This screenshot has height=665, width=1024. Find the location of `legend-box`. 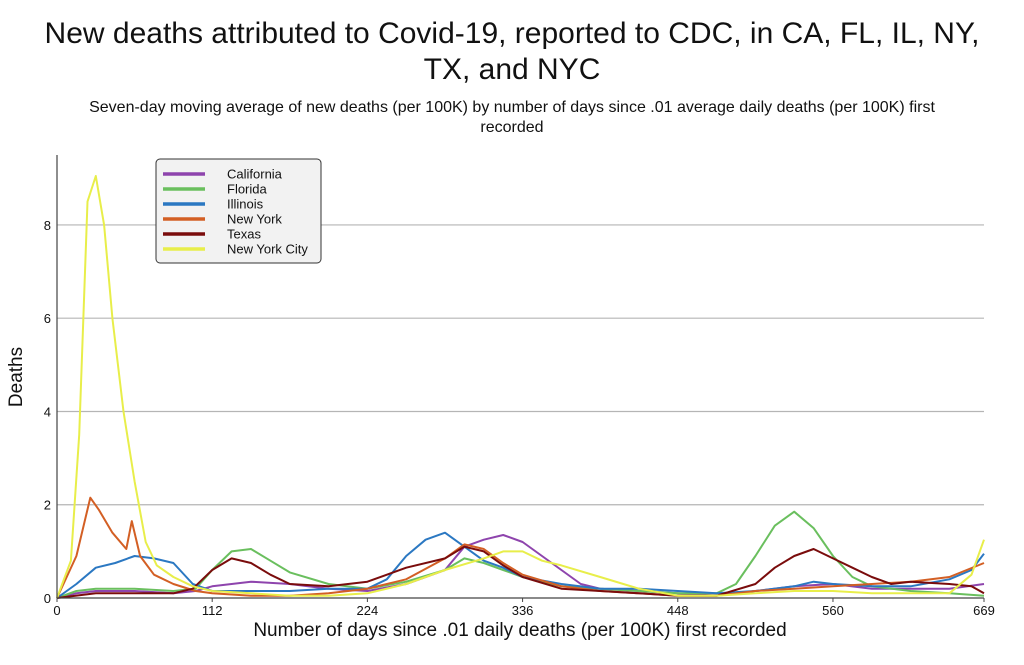

legend-box is located at coordinates (238, 211).